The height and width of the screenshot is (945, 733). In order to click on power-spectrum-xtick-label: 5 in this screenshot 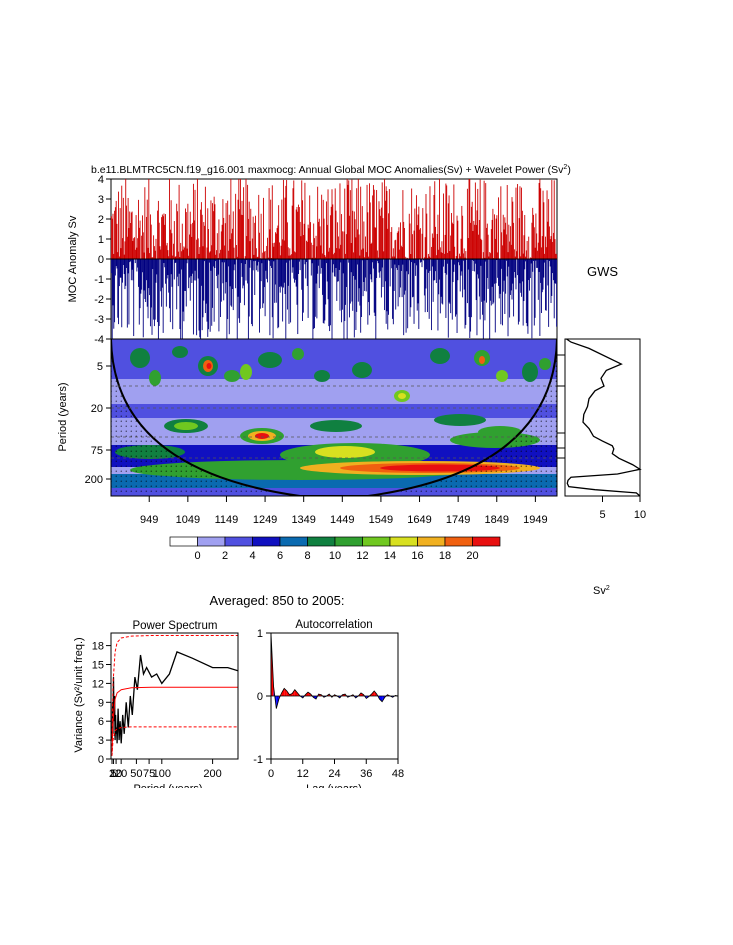, I will do `click(113, 774)`.